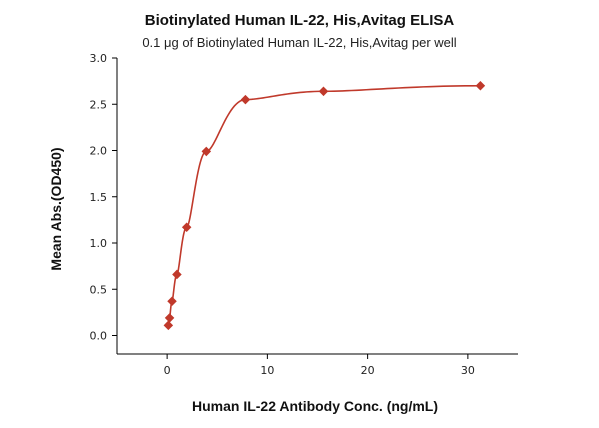 This screenshot has width=599, height=428. I want to click on y-tick-label: 1.5, so click(99, 197).